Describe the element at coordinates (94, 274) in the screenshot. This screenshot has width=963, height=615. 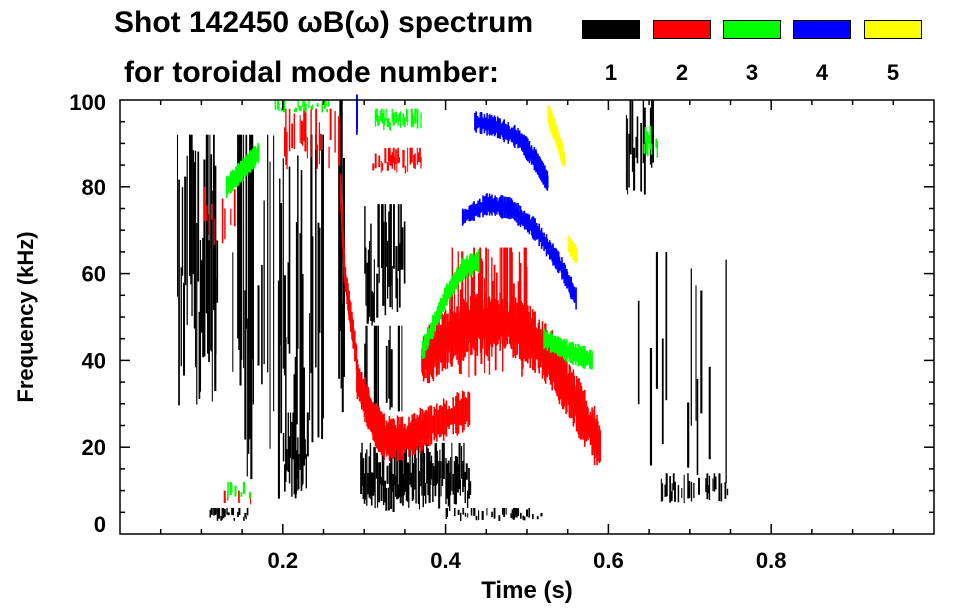
I see `y-tick-label: 60` at that location.